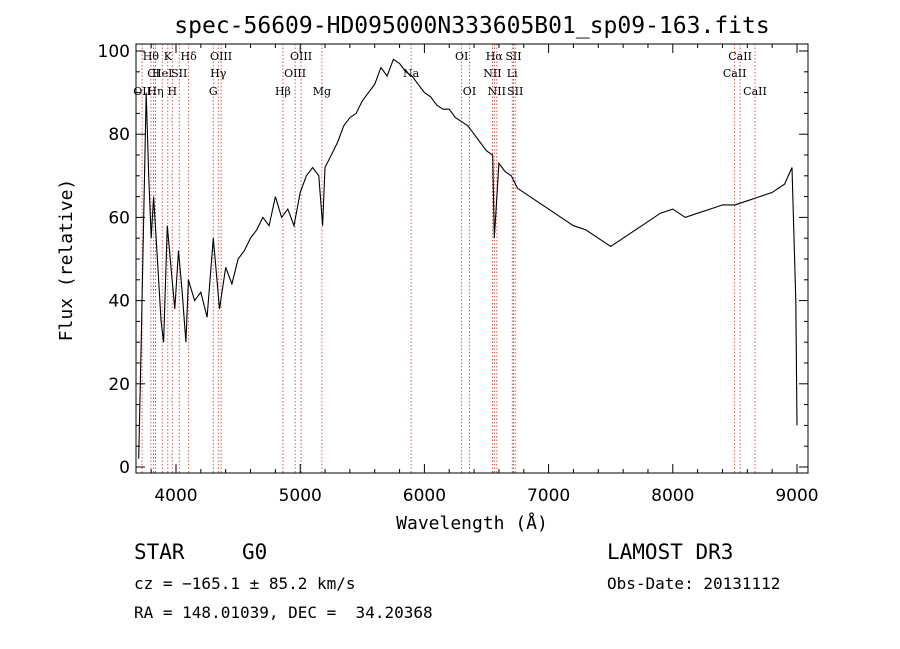  What do you see at coordinates (472, 523) in the screenshot?
I see `x-axis-label: Wavelength (Å)` at bounding box center [472, 523].